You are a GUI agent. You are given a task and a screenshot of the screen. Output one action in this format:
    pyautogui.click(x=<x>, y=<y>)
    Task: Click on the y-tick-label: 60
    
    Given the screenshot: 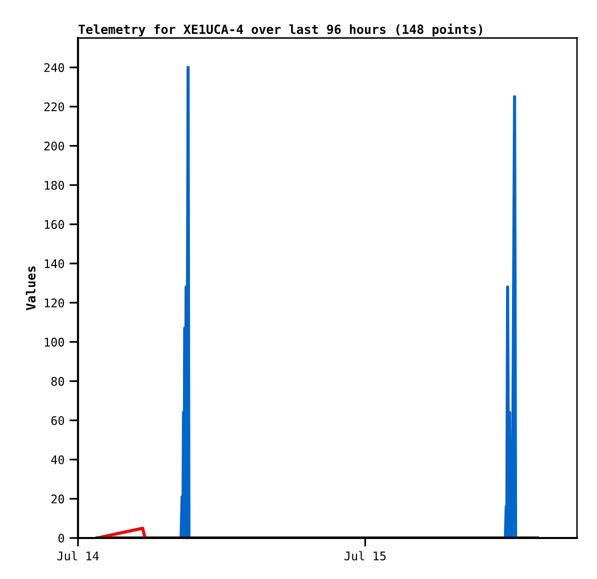 What is the action you would take?
    pyautogui.click(x=57, y=421)
    